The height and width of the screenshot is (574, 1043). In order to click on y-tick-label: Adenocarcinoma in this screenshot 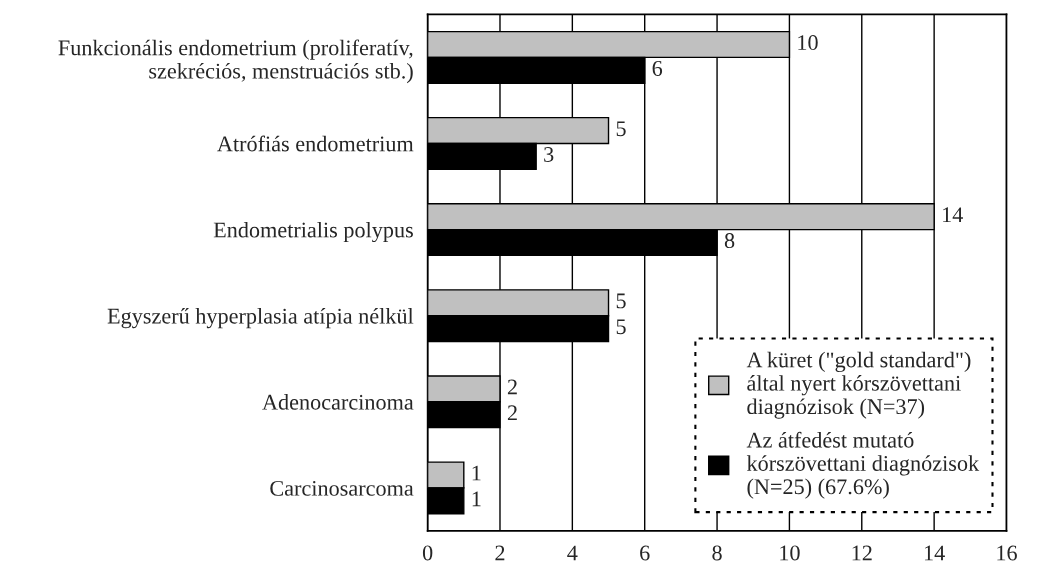, I will do `click(338, 402)`.